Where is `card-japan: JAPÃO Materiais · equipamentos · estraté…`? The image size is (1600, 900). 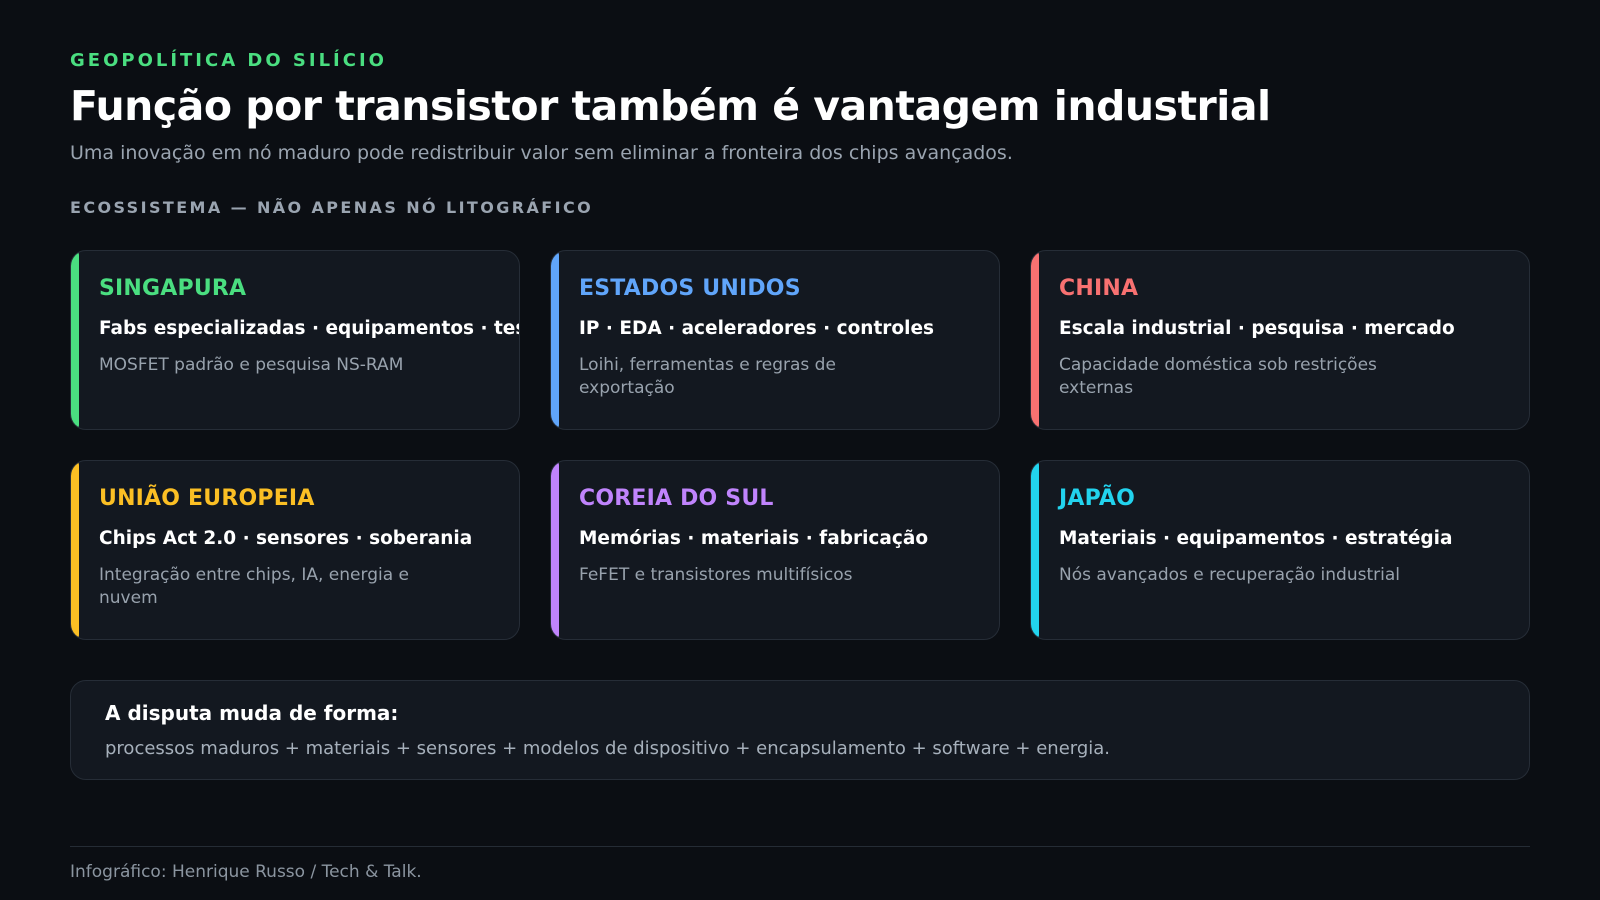
card-japan: JAPÃO Materiais · equipamentos · estraté… is located at coordinates (1280, 550).